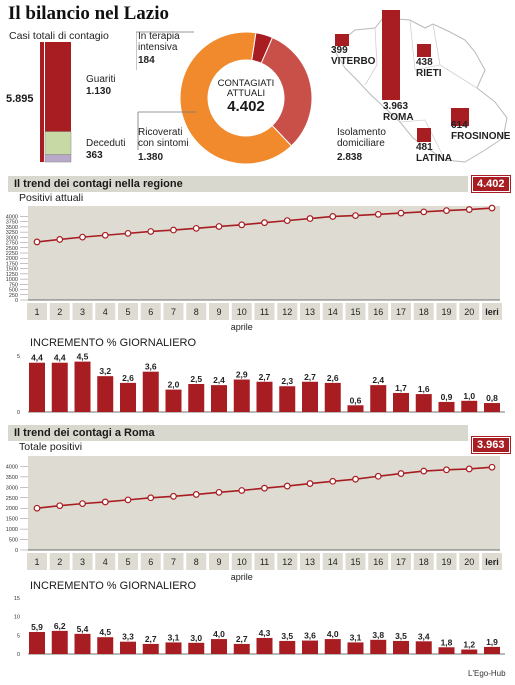 Image resolution: width=515 pixels, height=685 pixels. I want to click on x-tick-label: 20, so click(469, 312).